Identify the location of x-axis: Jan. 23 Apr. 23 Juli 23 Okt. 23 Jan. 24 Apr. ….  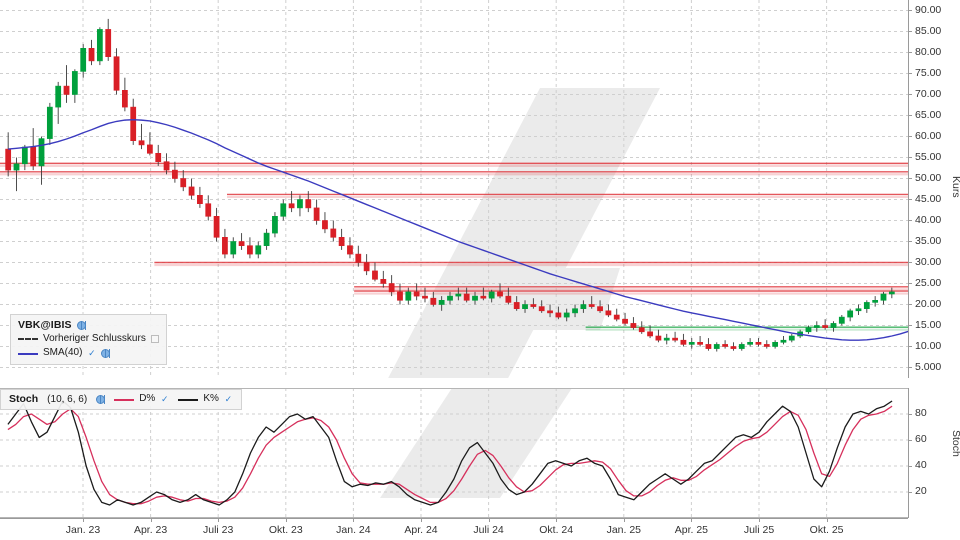
(454, 529).